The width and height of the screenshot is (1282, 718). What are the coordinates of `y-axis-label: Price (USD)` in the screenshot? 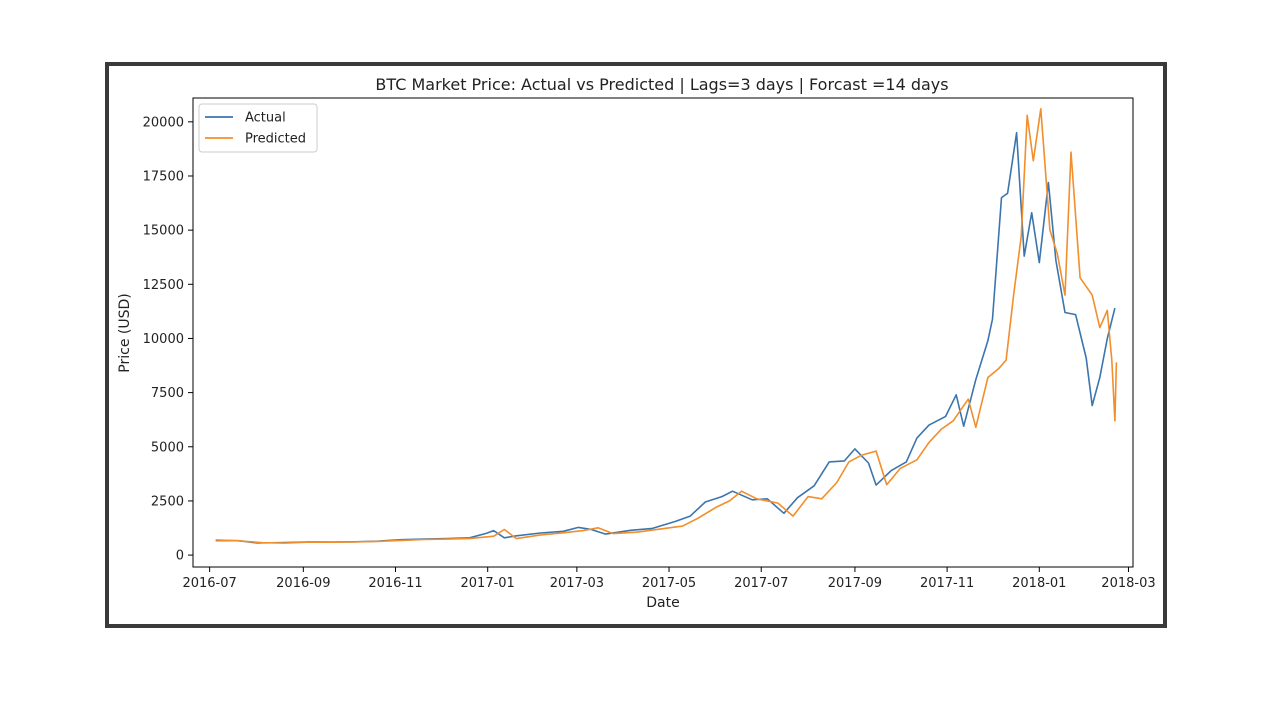 It's located at (125, 332).